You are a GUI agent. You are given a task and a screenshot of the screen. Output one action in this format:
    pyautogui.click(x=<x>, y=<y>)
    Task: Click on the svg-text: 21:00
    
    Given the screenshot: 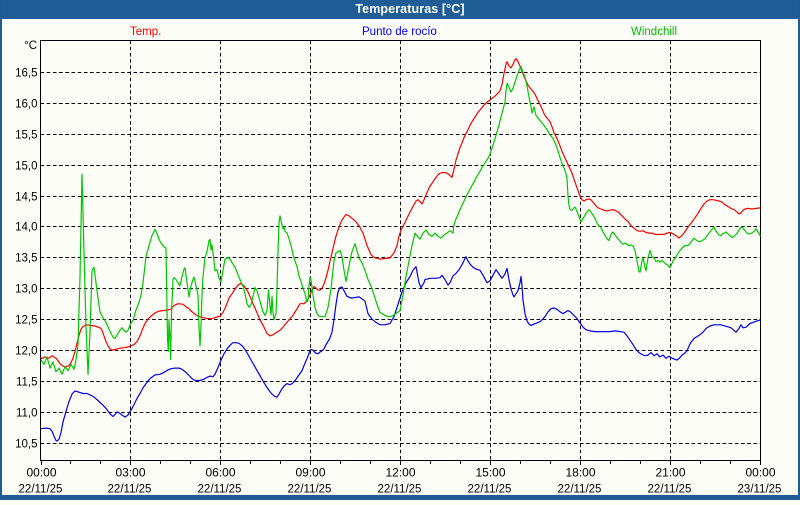 What is the action you would take?
    pyautogui.click(x=670, y=473)
    